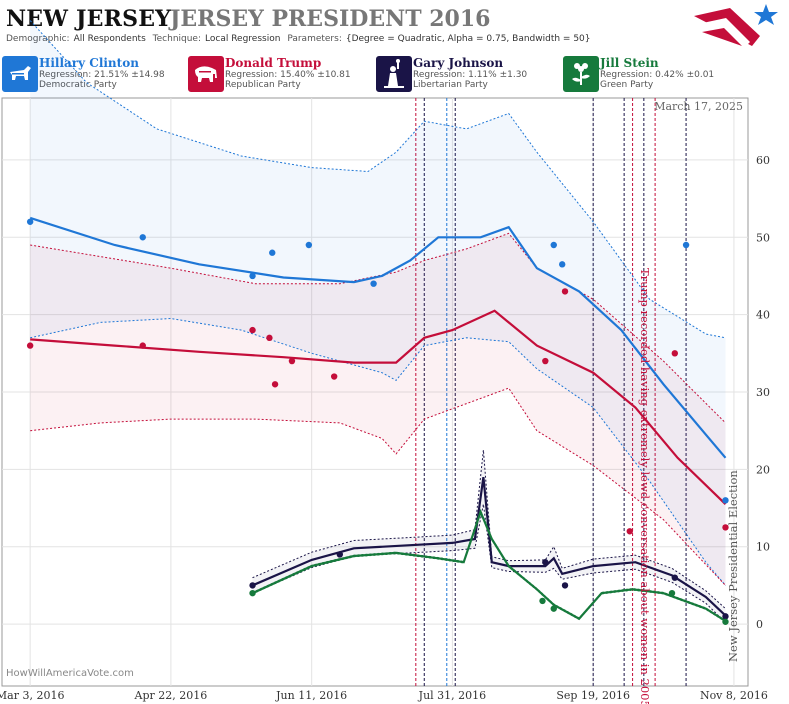 The height and width of the screenshot is (704, 789). I want to click on event-annotation: New Jersey Presidential Election, so click(733, 566).